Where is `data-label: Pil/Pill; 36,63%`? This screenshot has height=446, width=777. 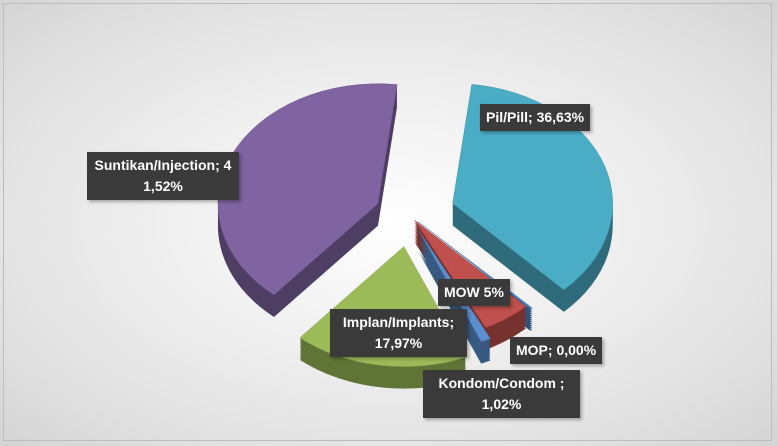
data-label: Pil/Pill; 36,63% is located at coordinates (535, 117).